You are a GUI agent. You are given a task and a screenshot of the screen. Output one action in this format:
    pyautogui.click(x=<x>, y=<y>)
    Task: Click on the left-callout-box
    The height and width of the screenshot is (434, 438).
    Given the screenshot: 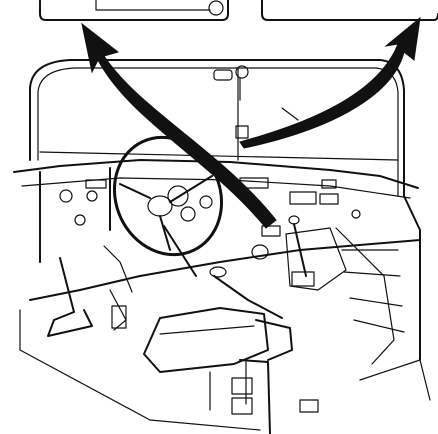 What is the action you would take?
    pyautogui.click(x=134, y=10)
    